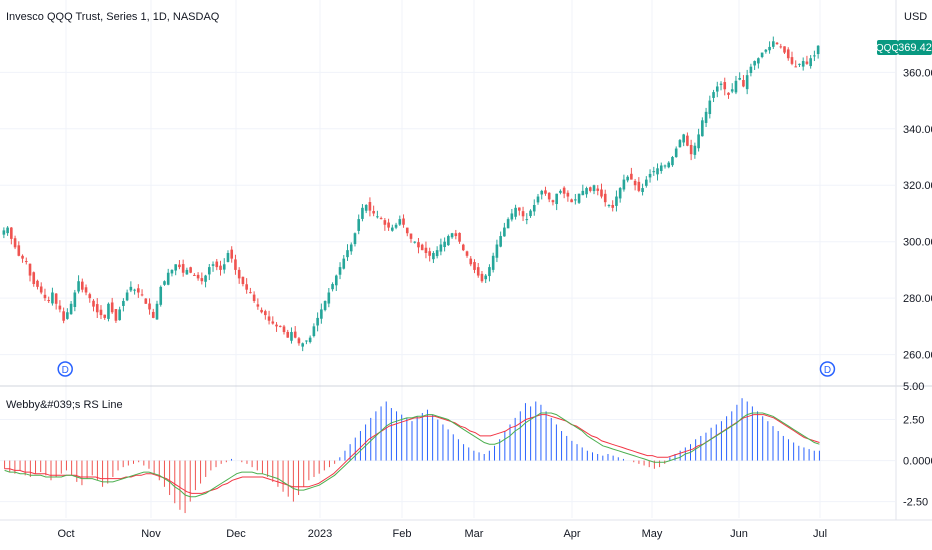  I want to click on price-tick-label: 260.00, so click(917, 356).